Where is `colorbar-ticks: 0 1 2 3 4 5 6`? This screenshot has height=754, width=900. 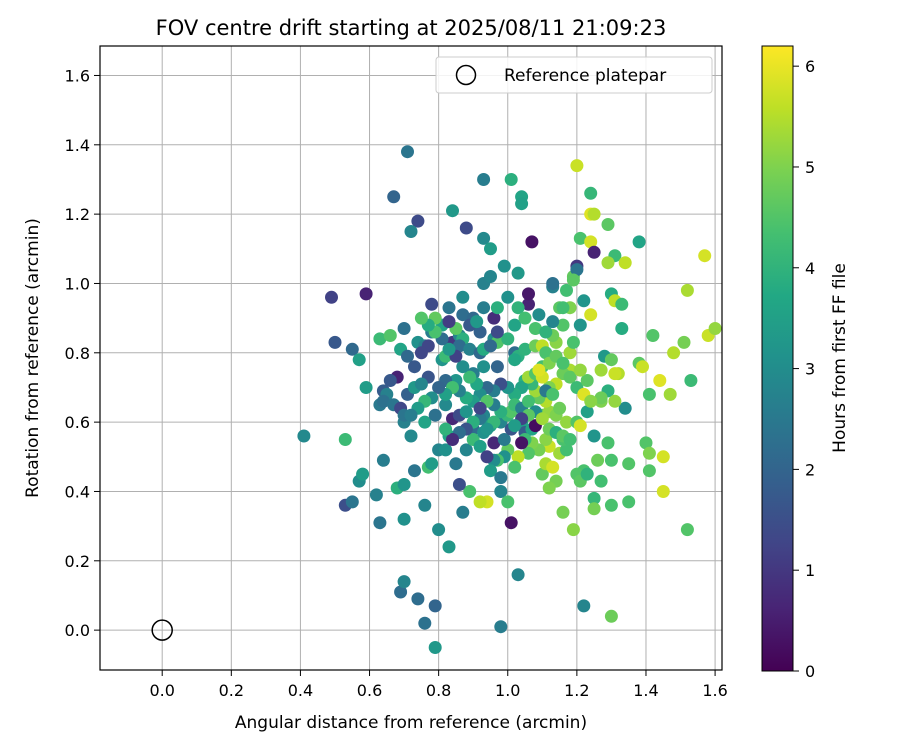 colorbar-ticks: 0 1 2 3 4 5 6 is located at coordinates (804, 369).